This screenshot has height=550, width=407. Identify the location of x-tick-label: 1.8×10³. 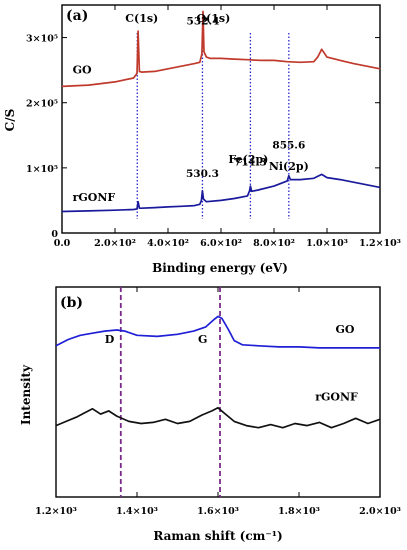
(299, 511).